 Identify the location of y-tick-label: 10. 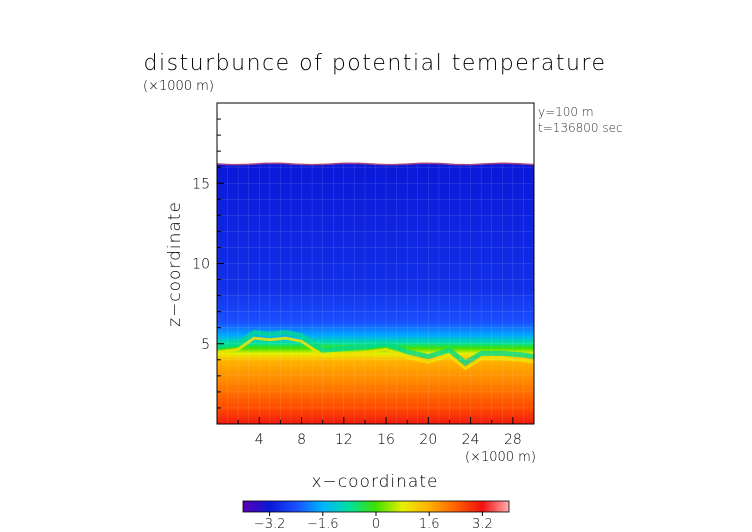
(201, 265).